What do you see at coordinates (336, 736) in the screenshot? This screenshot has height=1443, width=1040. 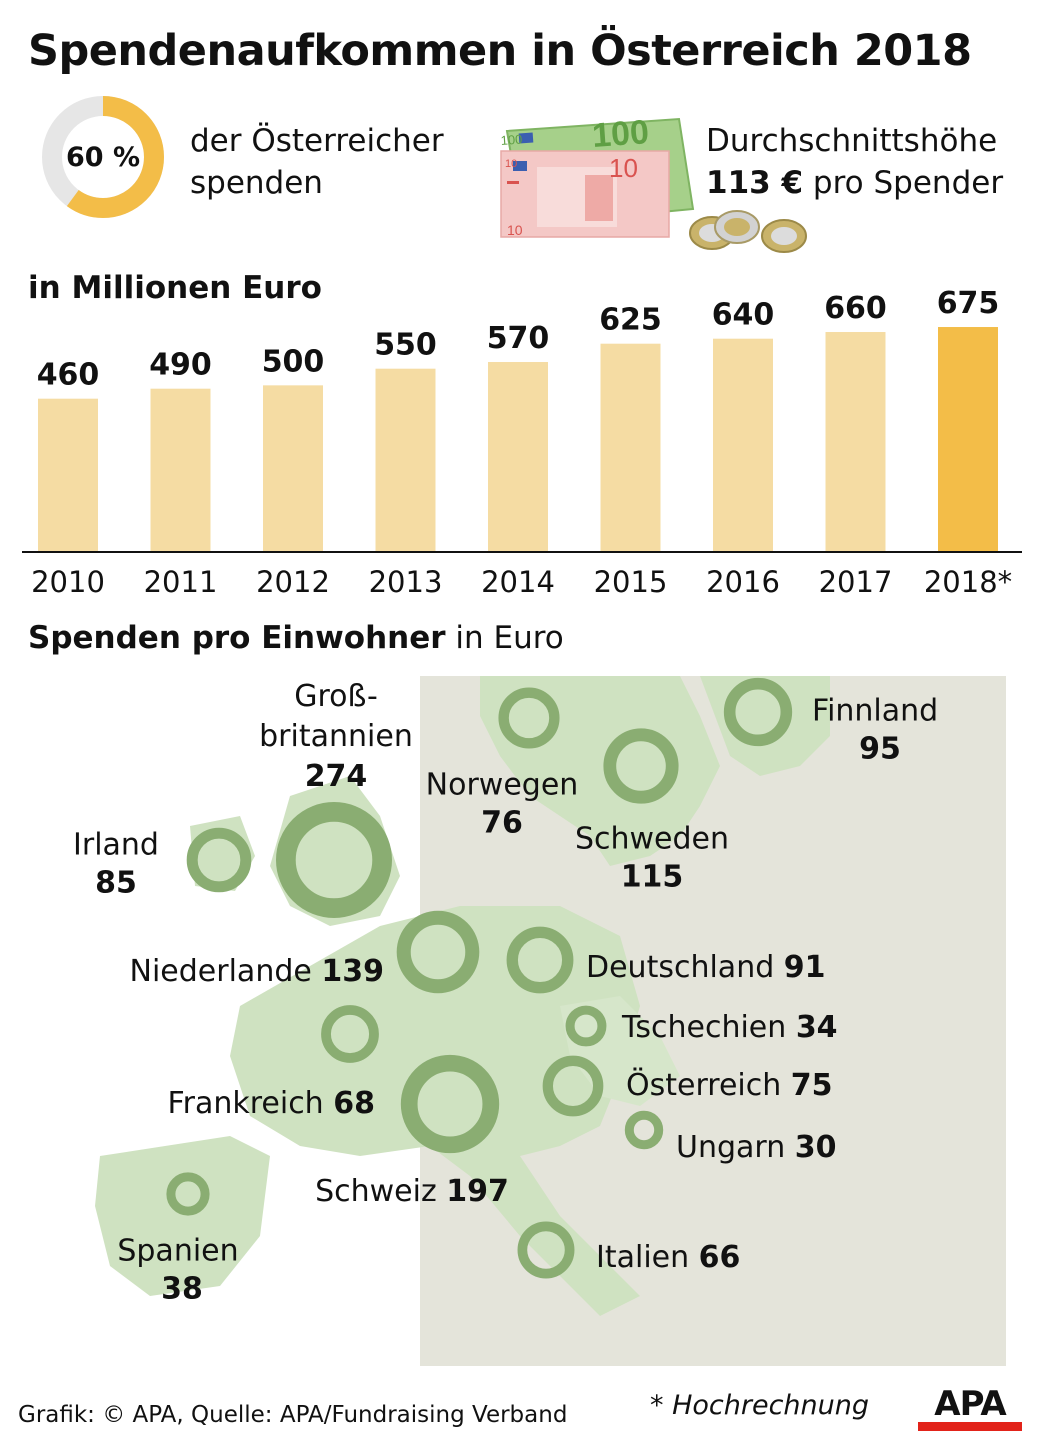 I see `country-label: britannien` at bounding box center [336, 736].